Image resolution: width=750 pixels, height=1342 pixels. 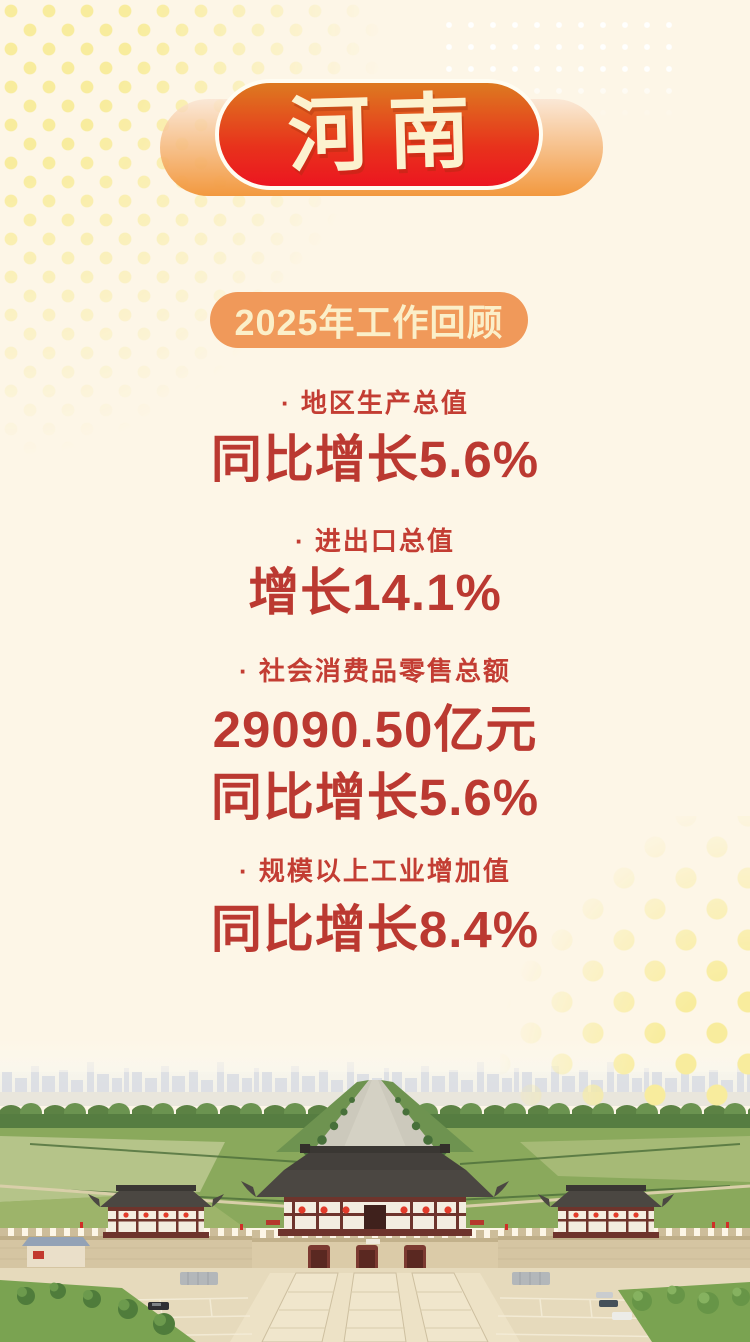 What do you see at coordinates (477, 1222) in the screenshot?
I see `side-stair-right` at bounding box center [477, 1222].